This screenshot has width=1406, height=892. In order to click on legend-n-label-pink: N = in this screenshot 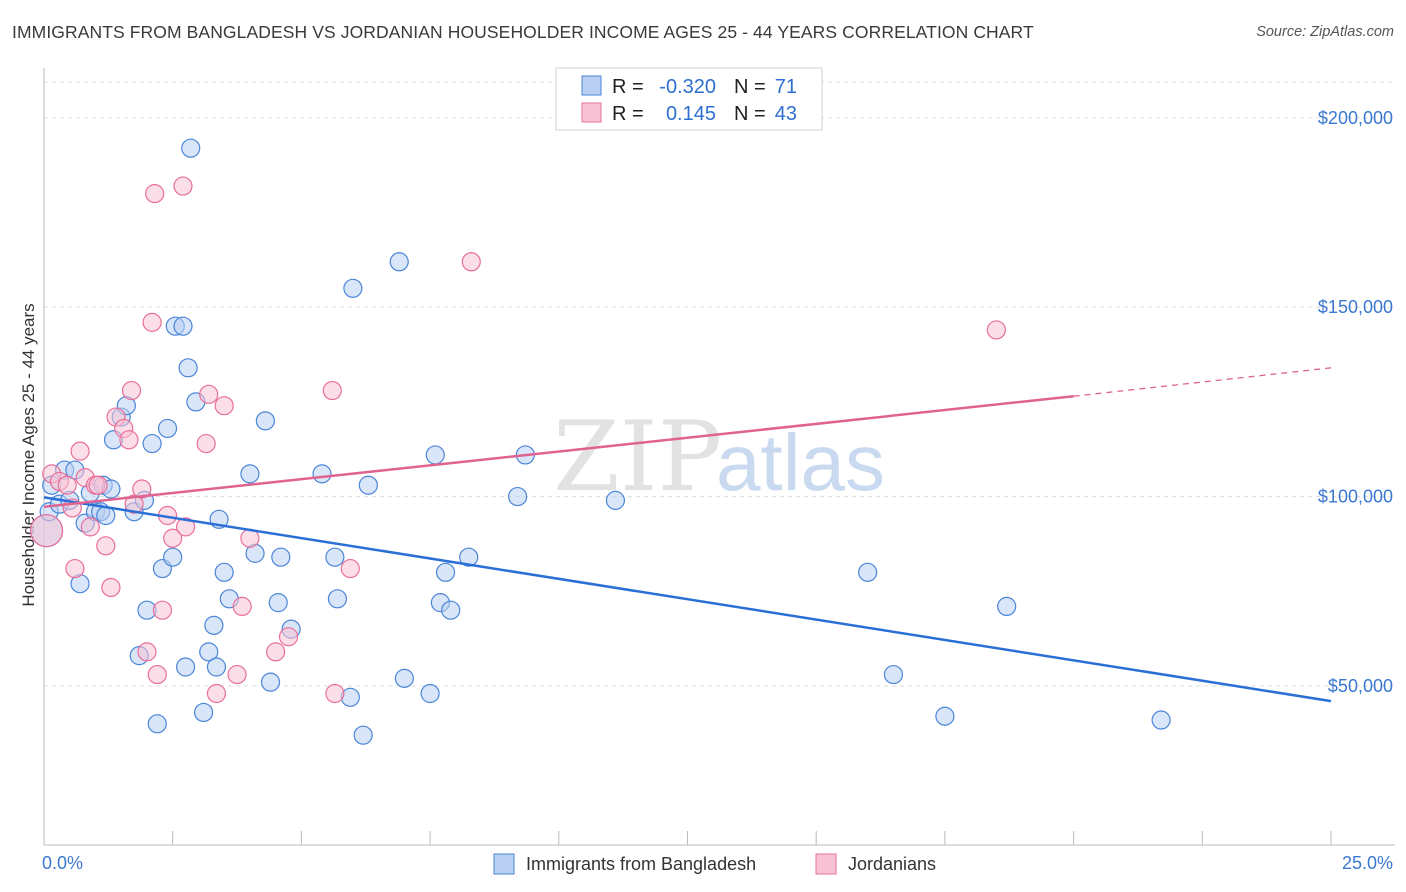, I will do `click(750, 114)`.